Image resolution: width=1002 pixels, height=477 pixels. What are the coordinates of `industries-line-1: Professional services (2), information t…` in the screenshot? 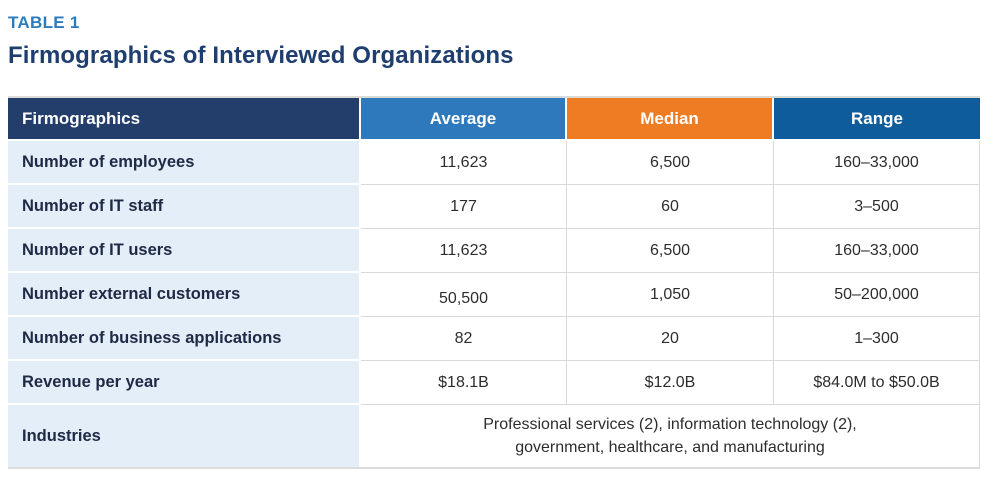 It's located at (670, 424).